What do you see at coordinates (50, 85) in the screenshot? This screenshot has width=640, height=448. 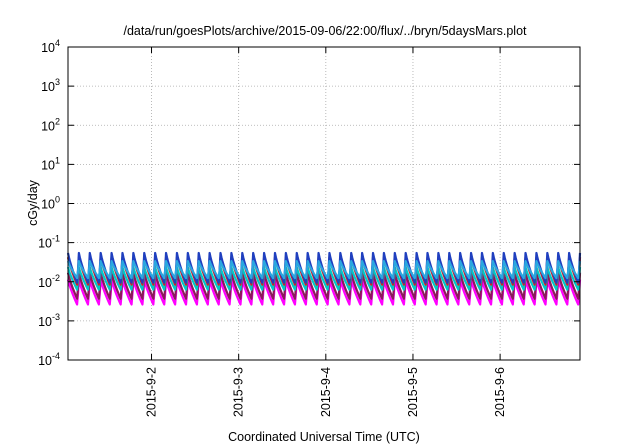 I see `y-tick-label: 10³` at bounding box center [50, 85].